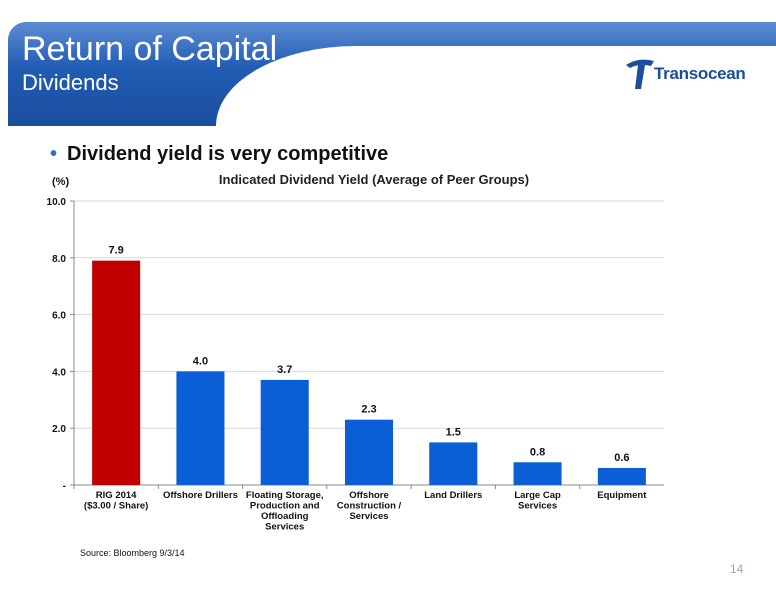 This screenshot has width=776, height=600. What do you see at coordinates (228, 154) in the screenshot?
I see `bullet-text: Dividend yield is very competitive` at bounding box center [228, 154].